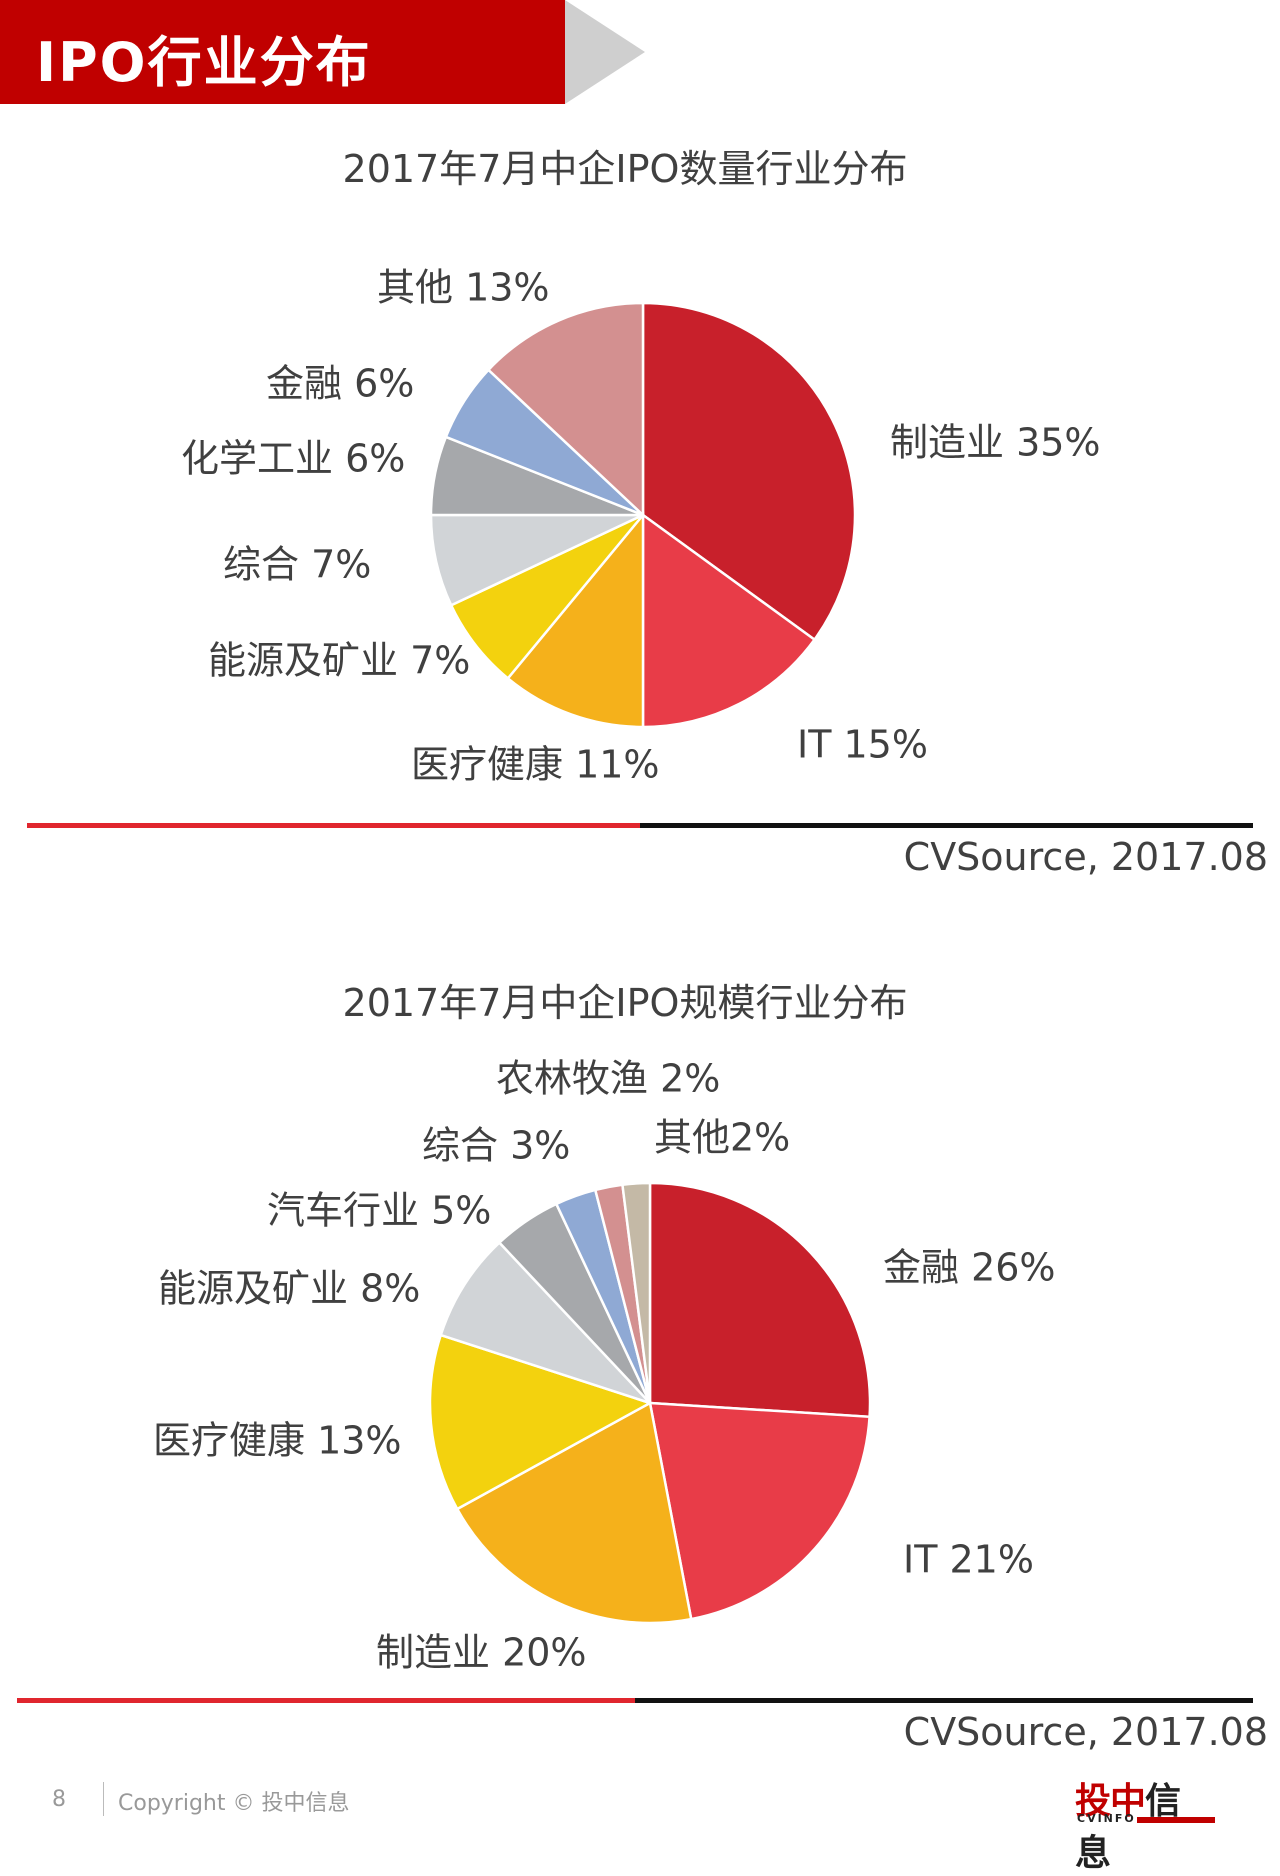 The height and width of the screenshot is (1876, 1280). What do you see at coordinates (340, 384) in the screenshot?
I see `pie-label-1-6: 金融 6%` at bounding box center [340, 384].